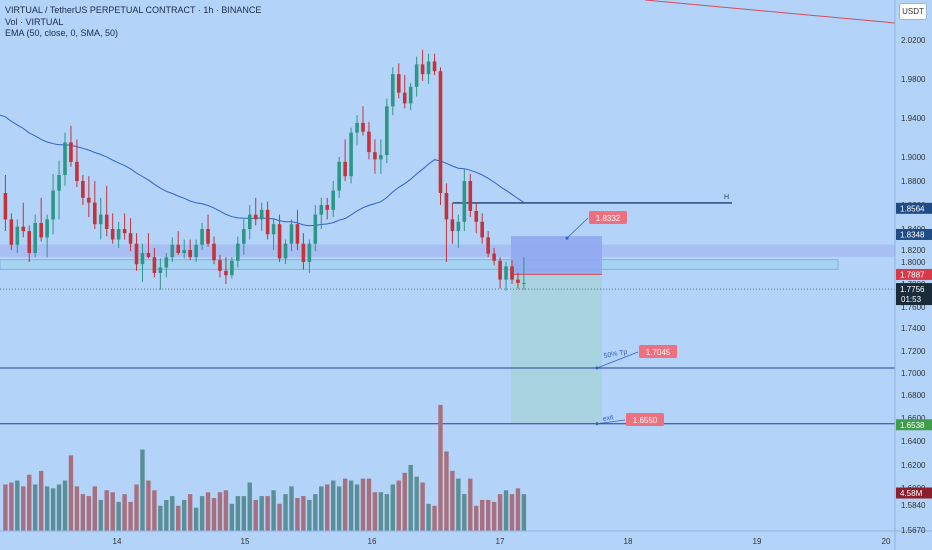 The height and width of the screenshot is (550, 932). I want to click on resistance-zone, so click(447, 250).